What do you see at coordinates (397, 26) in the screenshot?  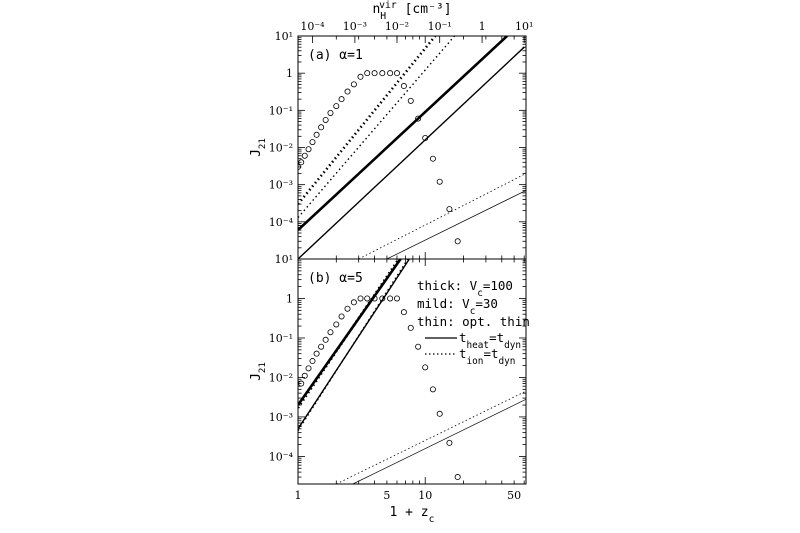 I see `top-axis-tick-label: 10⁻²` at bounding box center [397, 26].